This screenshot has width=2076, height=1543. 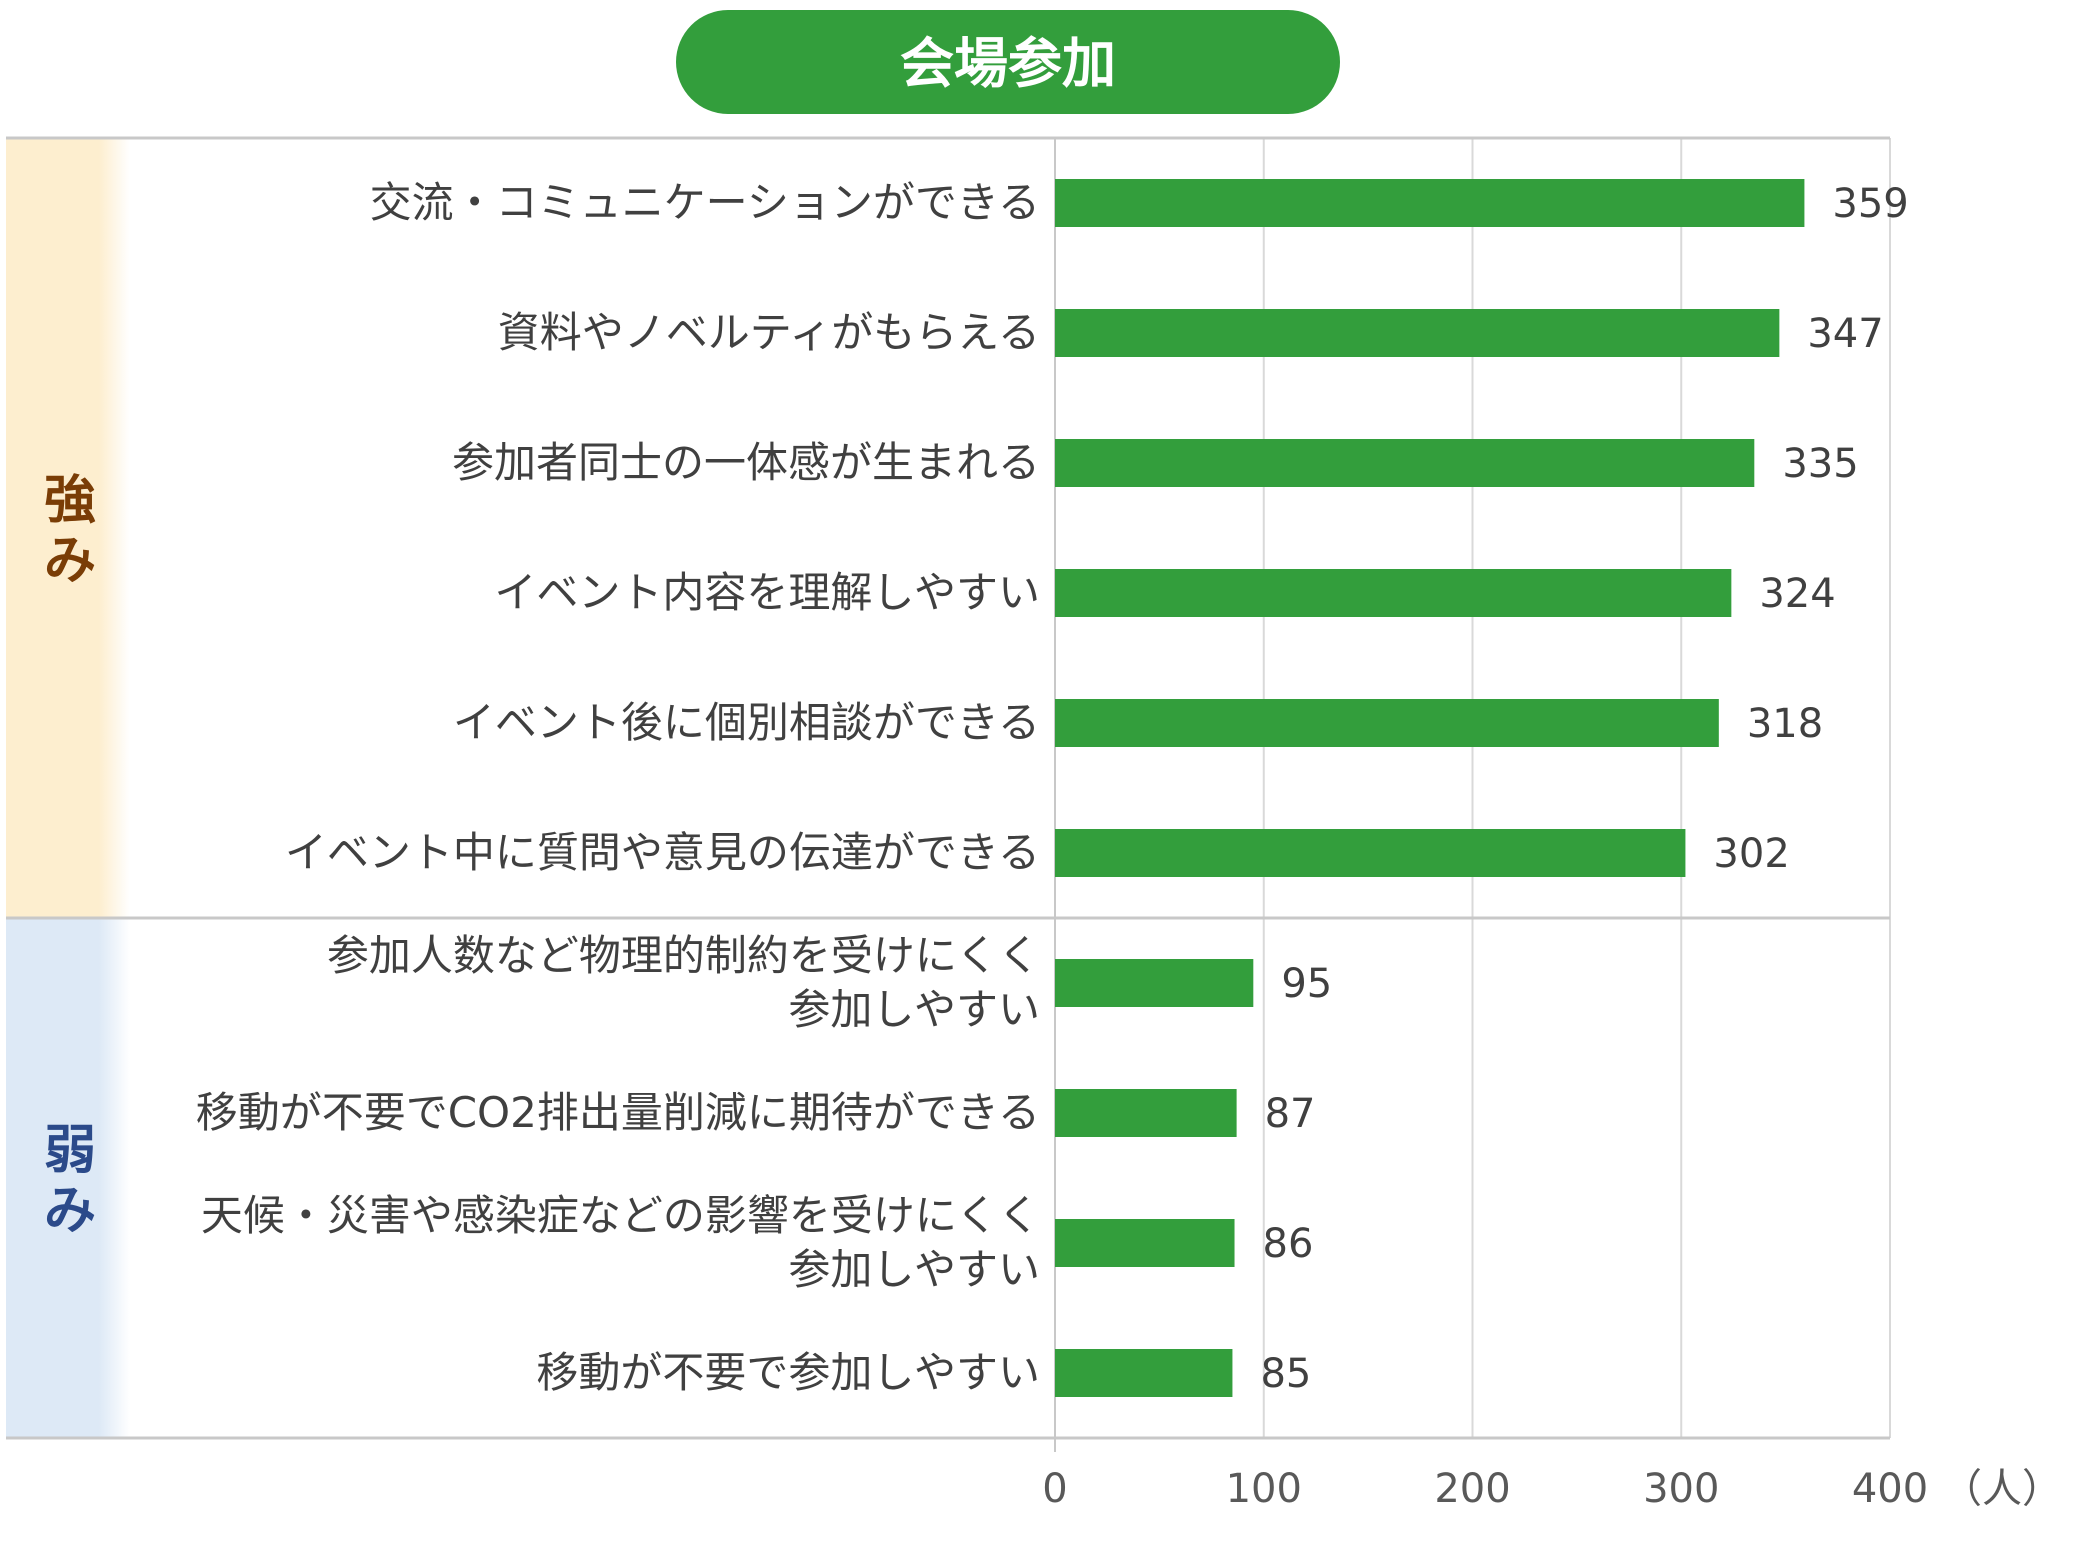 I want to click on x-tick-label: 0, so click(x=1054, y=1489).